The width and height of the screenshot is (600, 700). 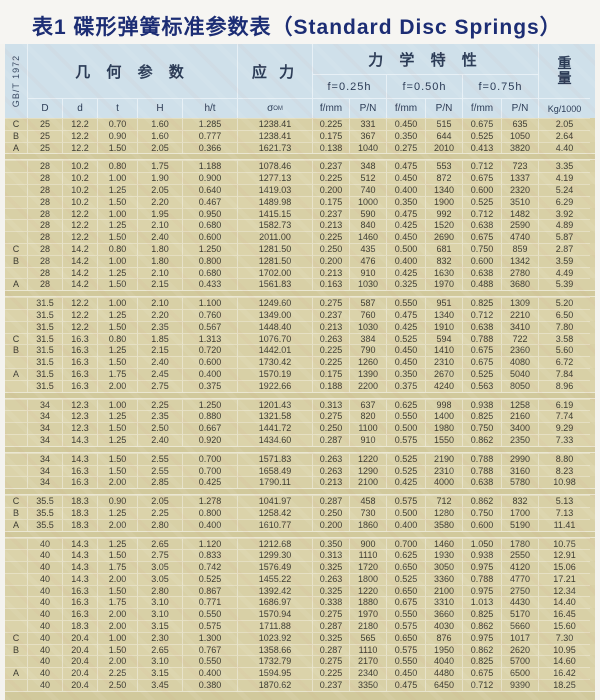 What do you see at coordinates (79, 350) in the screenshot?
I see `value-cell: 16.3` at bounding box center [79, 350].